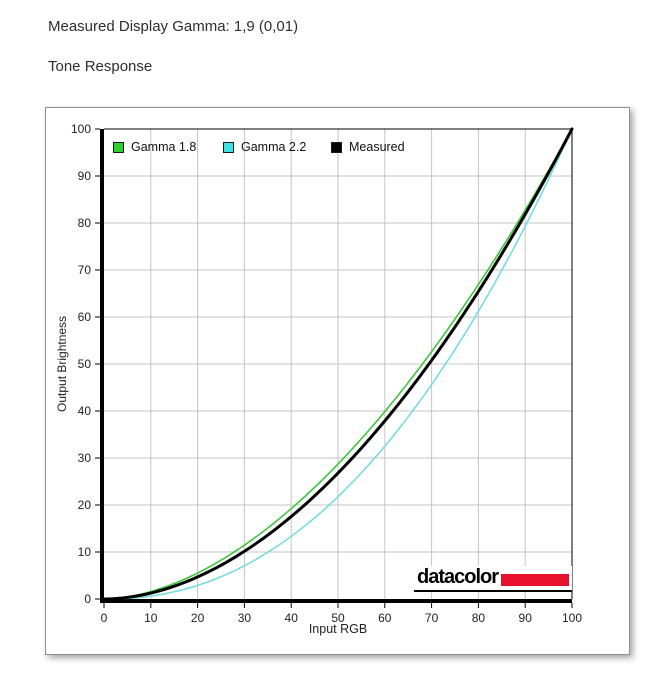 The image size is (645, 678). Describe the element at coordinates (479, 618) in the screenshot. I see `x-tick-label: 80` at that location.